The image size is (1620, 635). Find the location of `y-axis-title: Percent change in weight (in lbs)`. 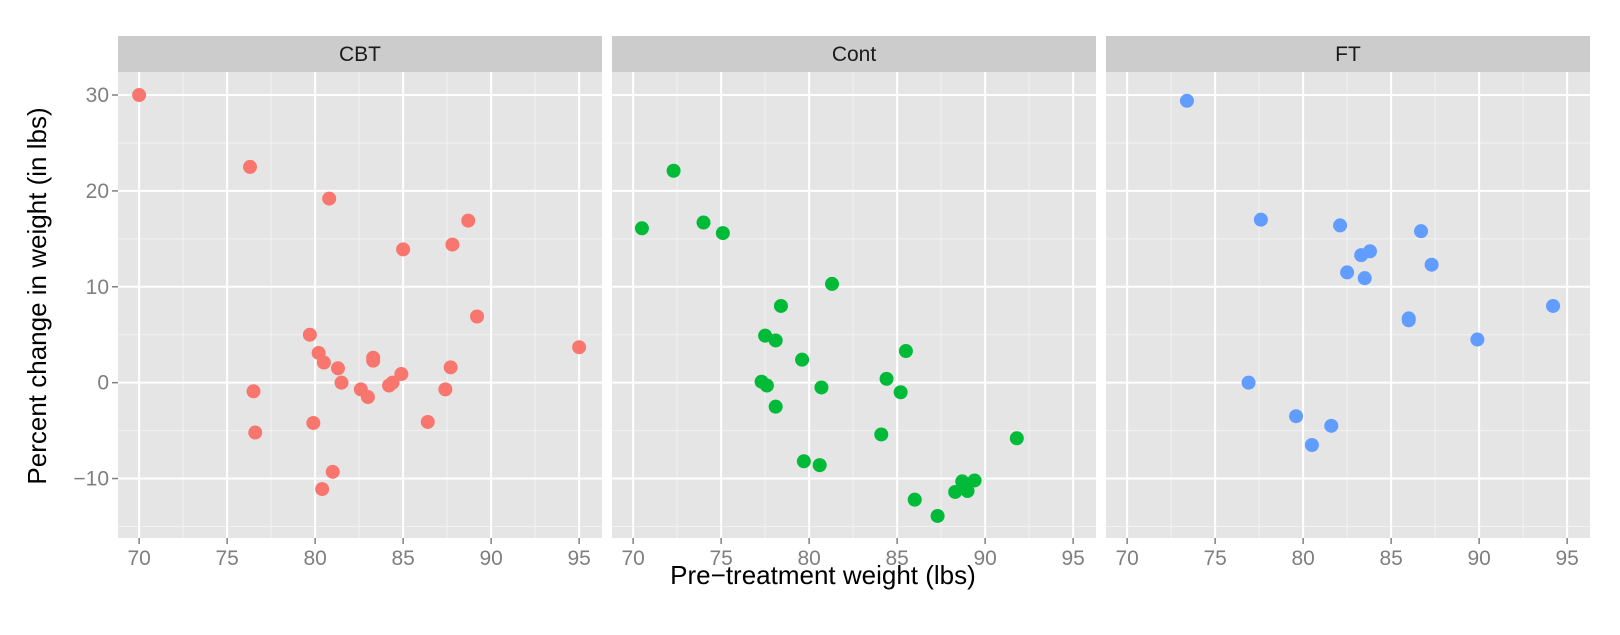

y-axis-title: Percent change in weight (in lbs) is located at coordinates (37, 295).